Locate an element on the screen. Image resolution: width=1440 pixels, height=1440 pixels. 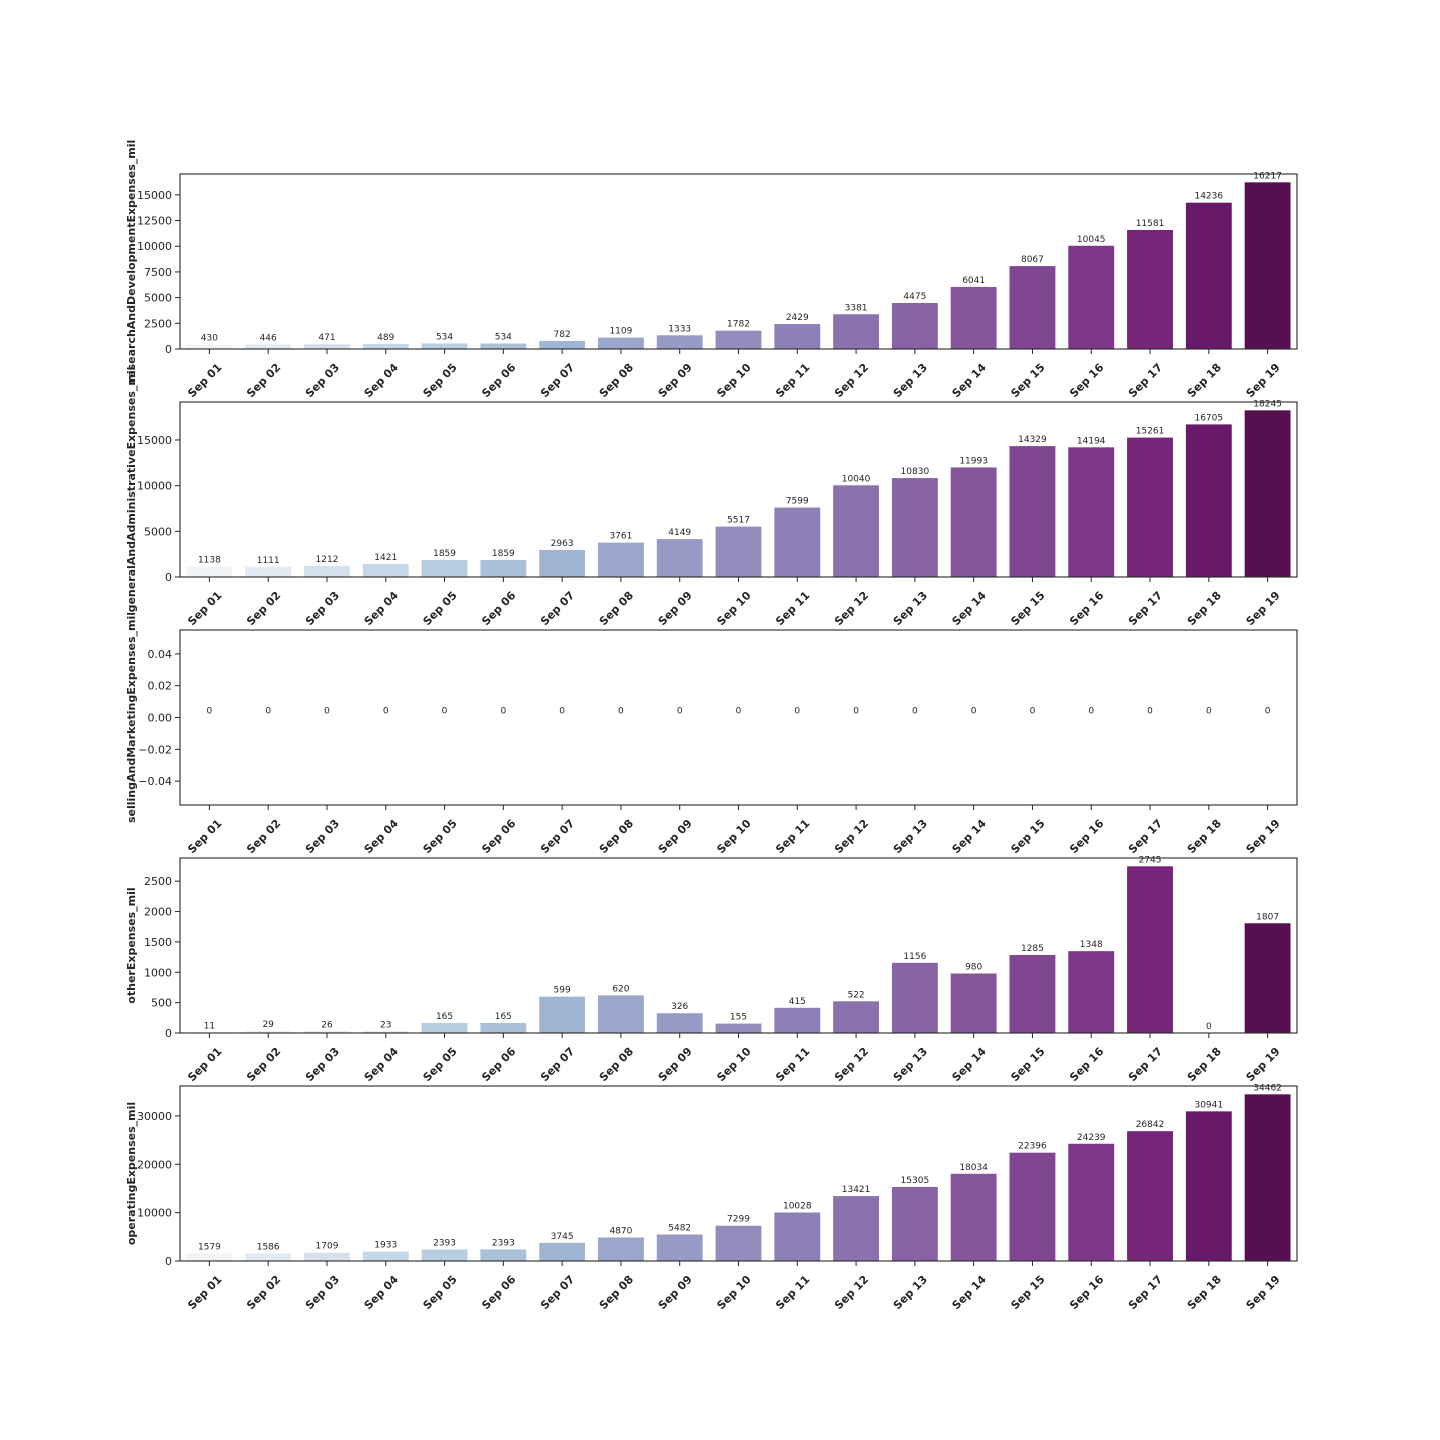
data-label: 326 is located at coordinates (679, 1007).